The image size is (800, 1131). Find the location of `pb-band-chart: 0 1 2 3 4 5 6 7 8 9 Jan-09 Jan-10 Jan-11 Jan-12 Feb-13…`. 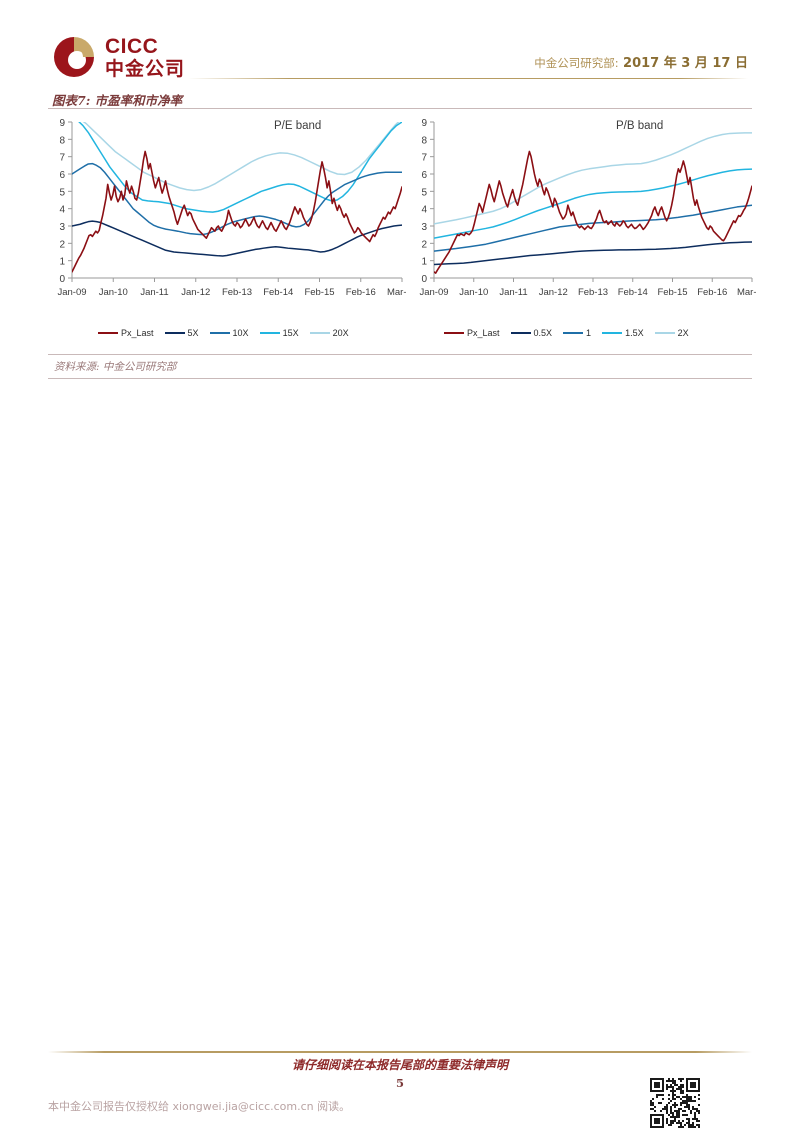

pb-band-chart: 0 1 2 3 4 5 6 7 8 9 Jan-09 Jan-10 Jan-11 Jan-12 Feb-13… is located at coordinates (587, 234).